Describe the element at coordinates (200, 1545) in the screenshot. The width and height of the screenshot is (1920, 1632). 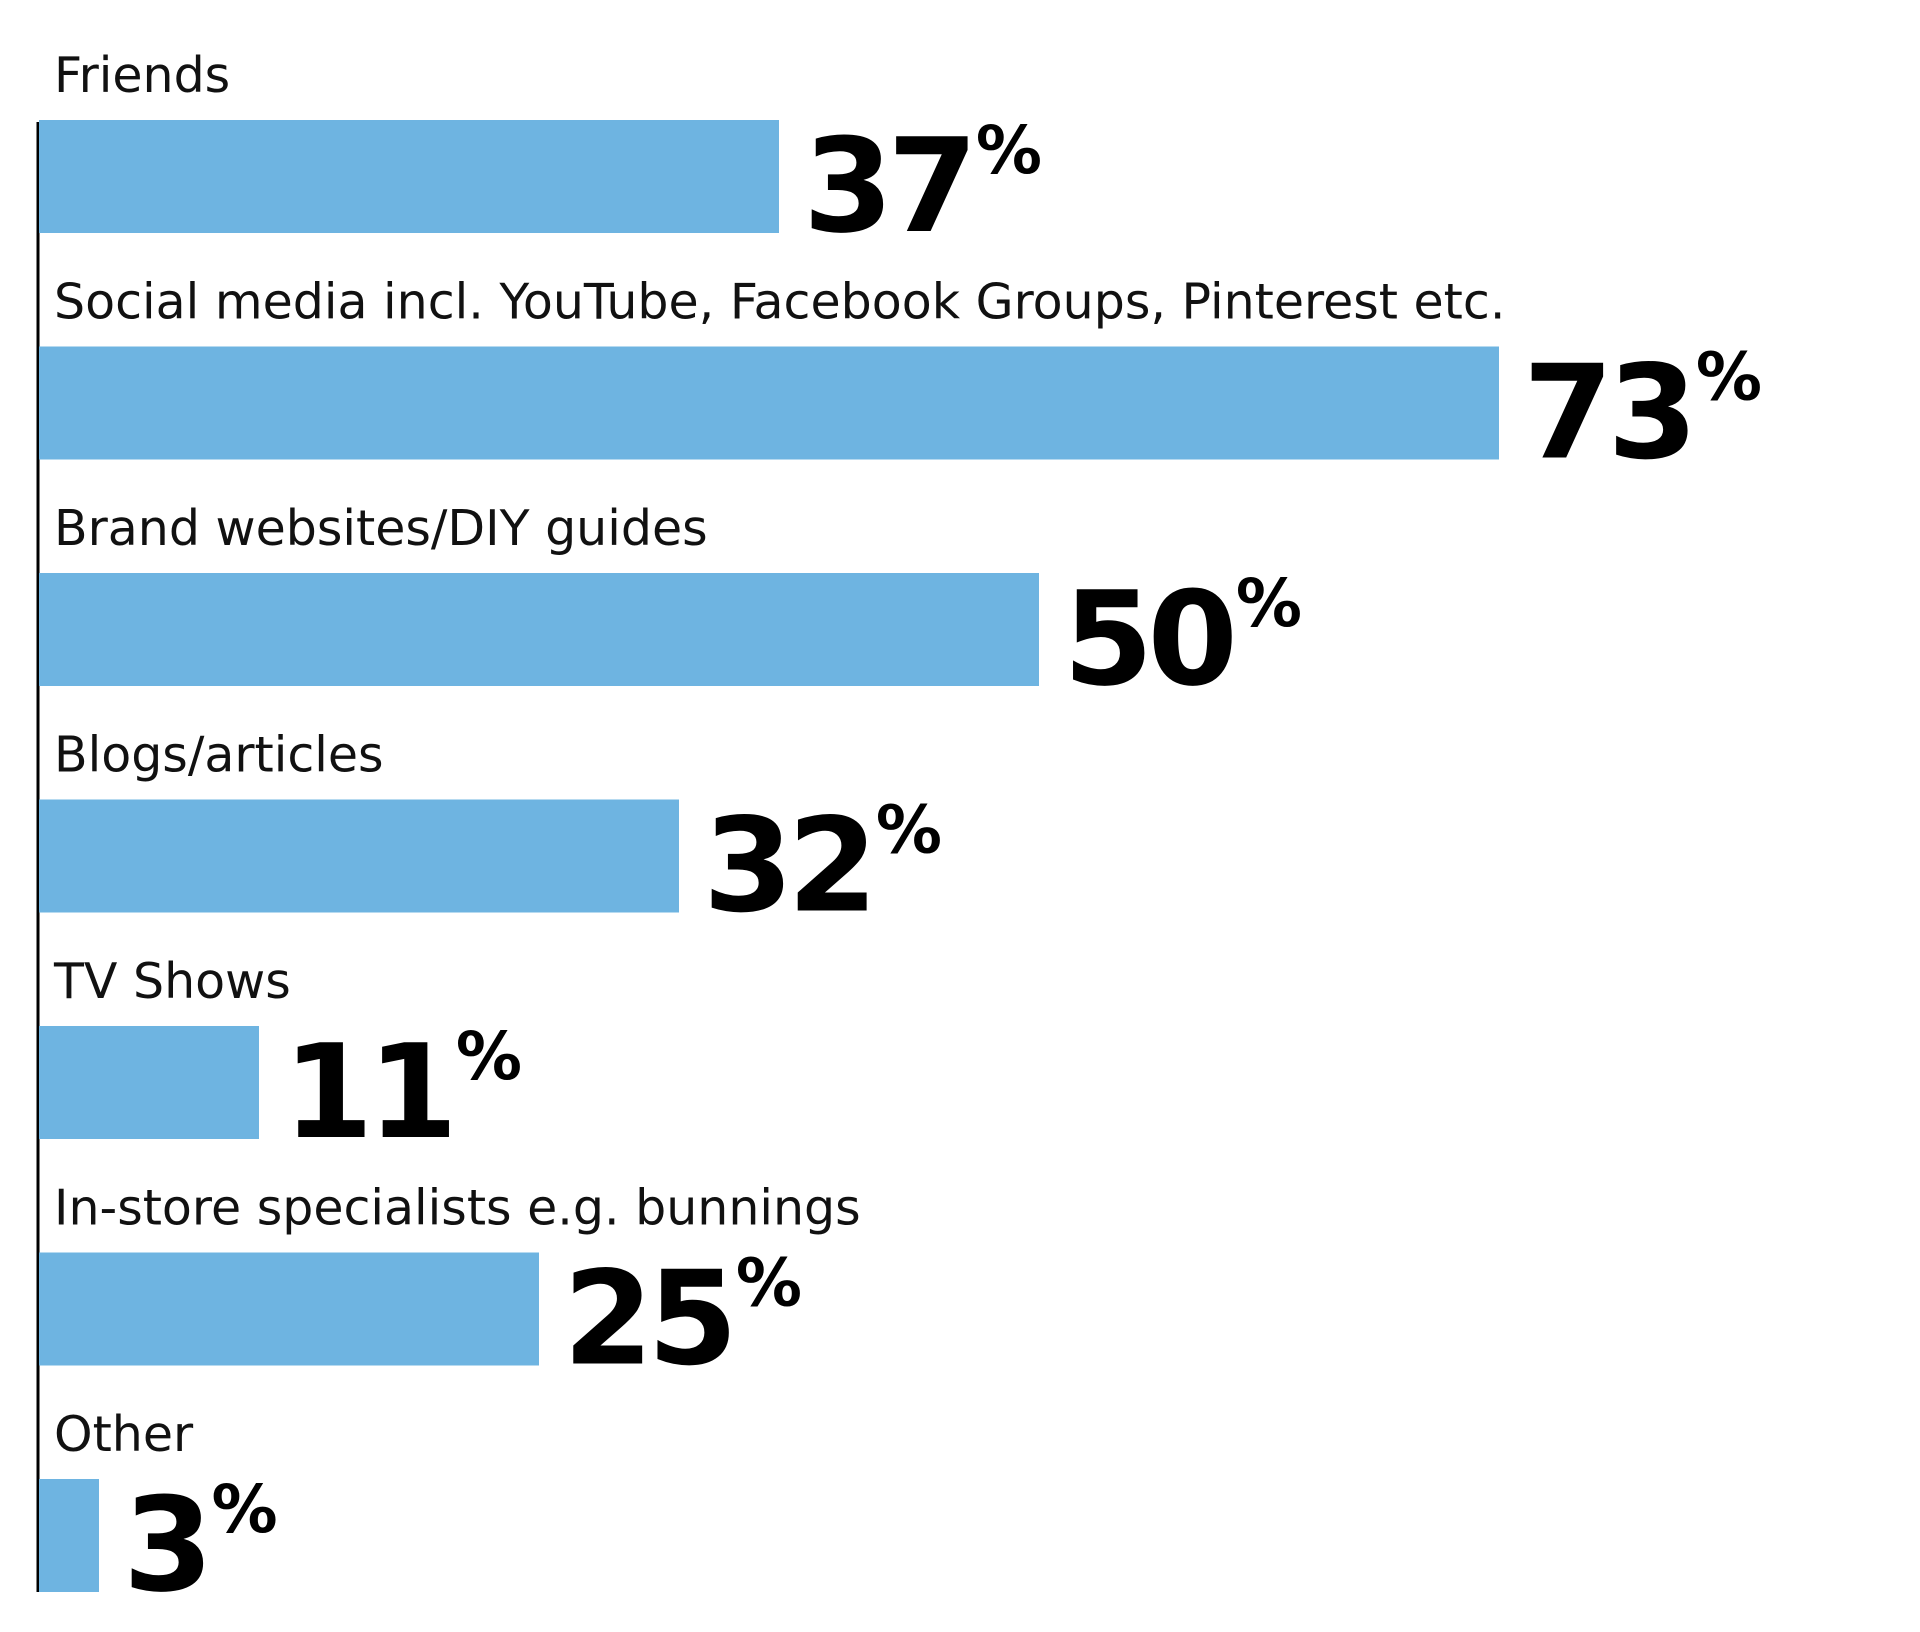
I see `value-label: 3%` at that location.